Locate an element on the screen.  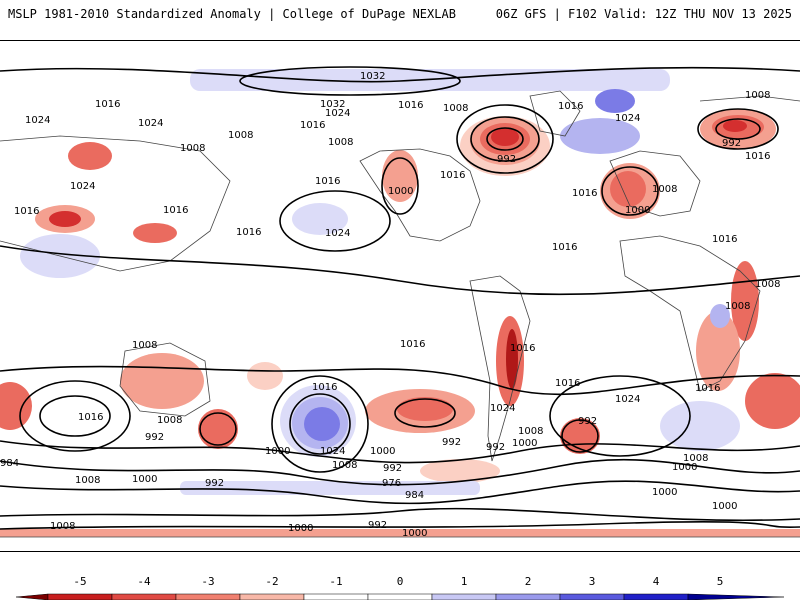
colorbar-tick-0: 0 is located at coordinates (400, 581).